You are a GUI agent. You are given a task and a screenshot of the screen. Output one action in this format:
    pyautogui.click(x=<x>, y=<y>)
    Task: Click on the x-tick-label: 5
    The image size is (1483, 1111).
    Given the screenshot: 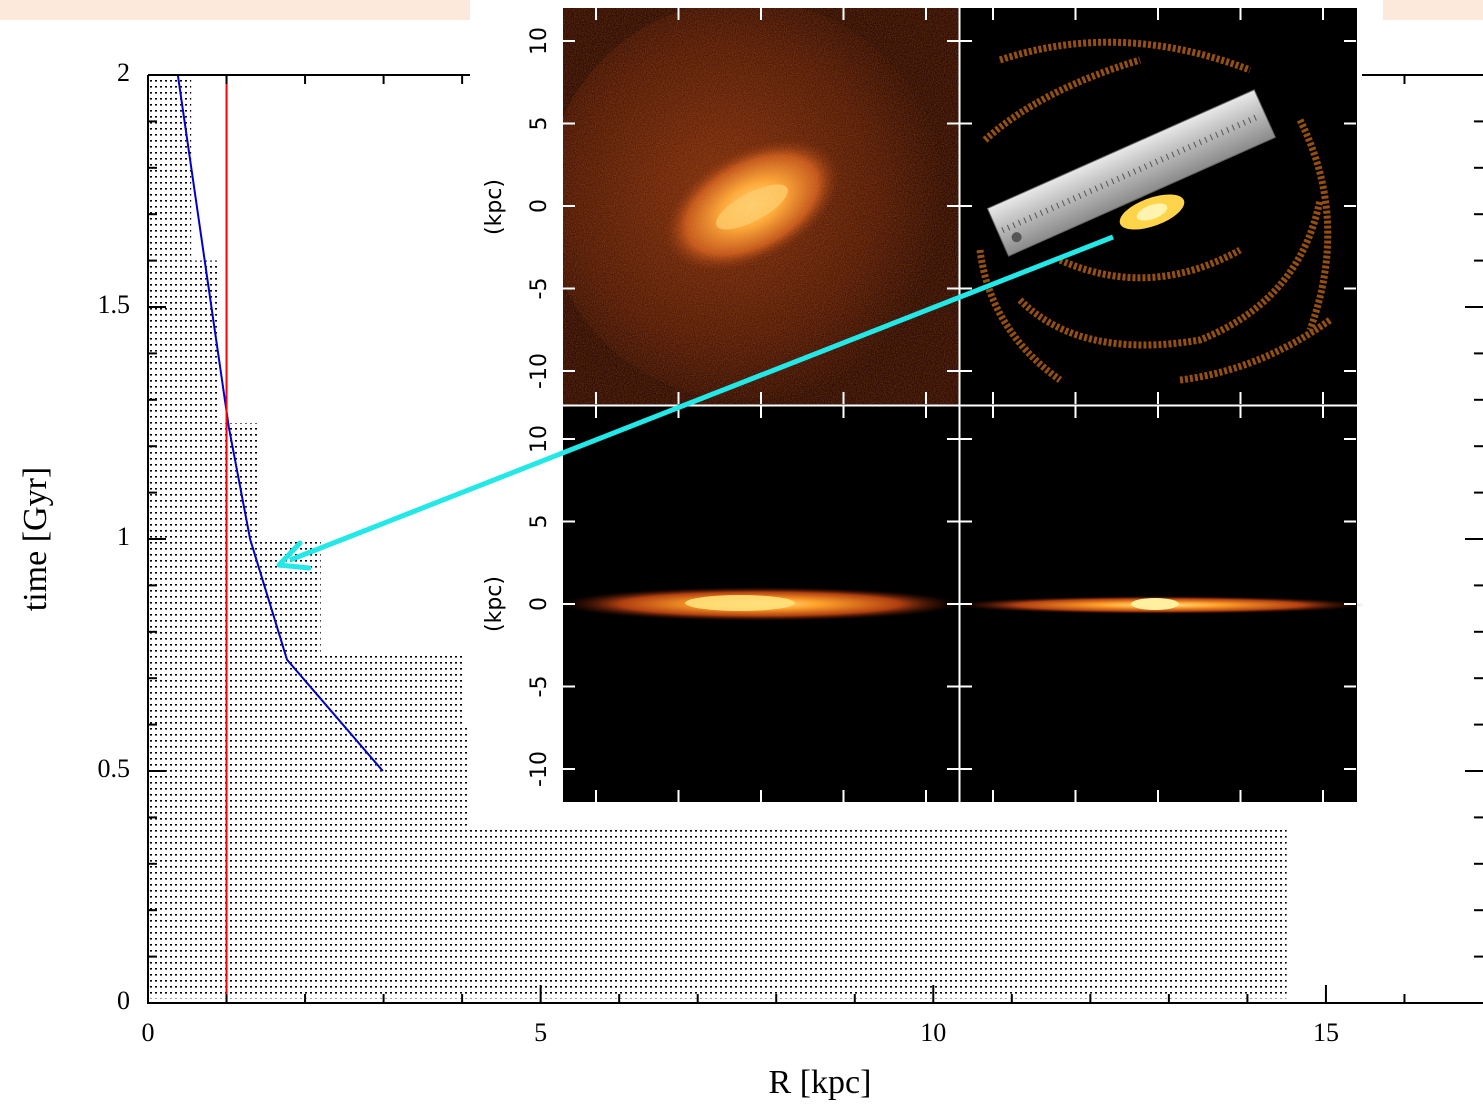 What is the action you would take?
    pyautogui.click(x=540, y=1032)
    